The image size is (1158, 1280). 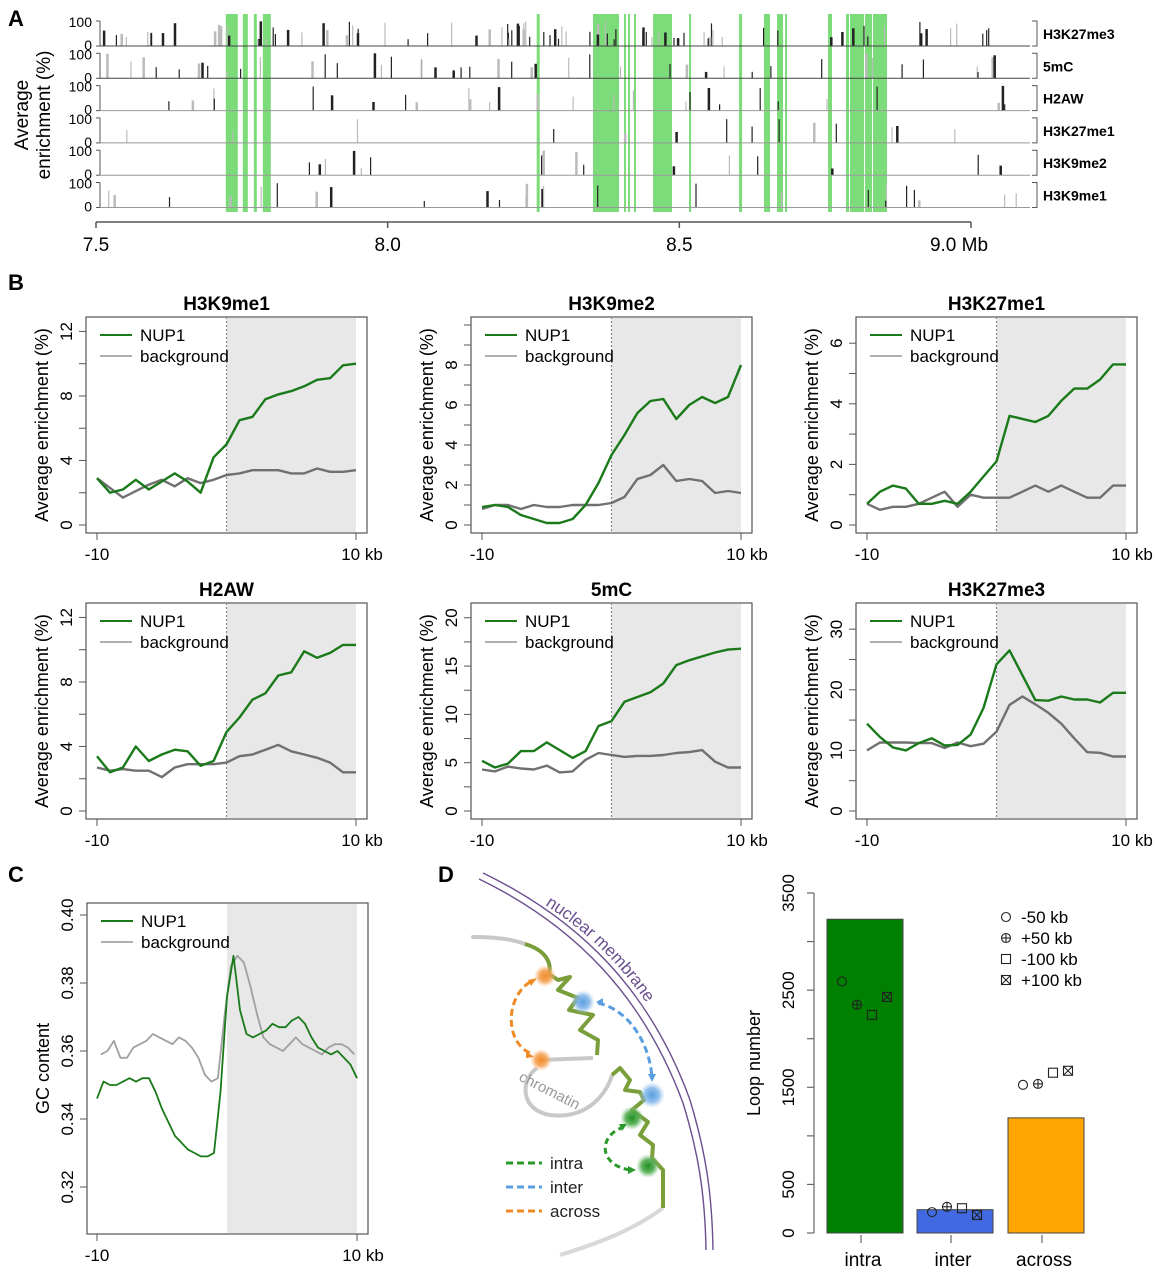 I want to click on y-tick-label: 3500, so click(x=788, y=893).